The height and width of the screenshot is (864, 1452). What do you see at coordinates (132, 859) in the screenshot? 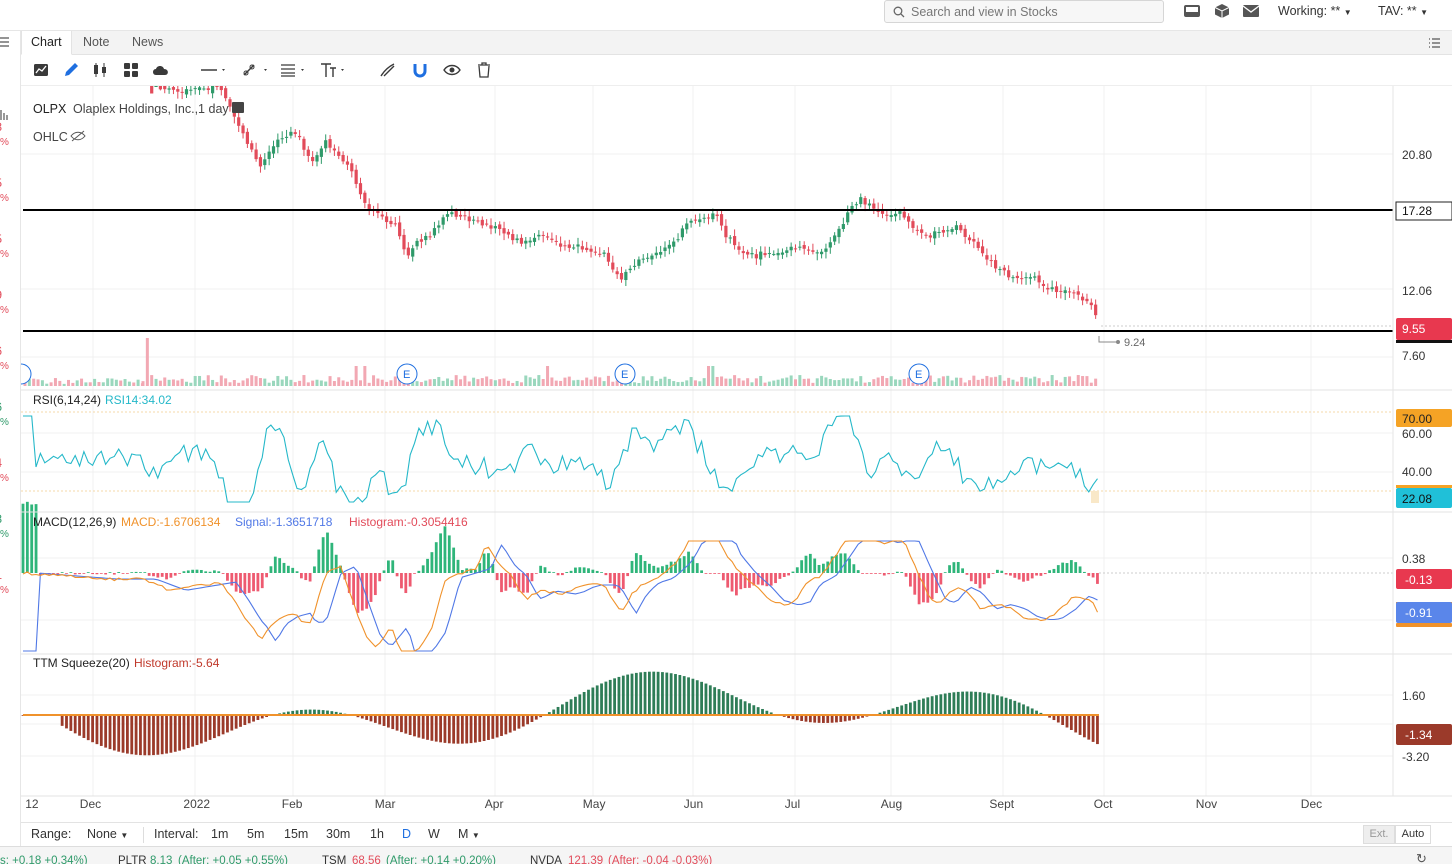
I see `ticker-symbol: PLTR` at bounding box center [132, 859].